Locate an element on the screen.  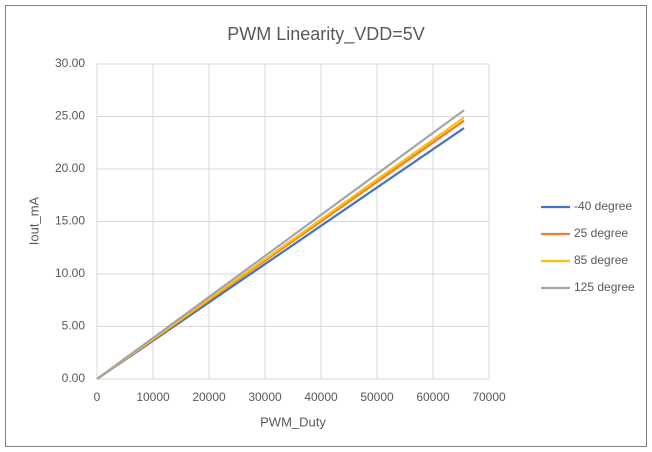
x-tick-label: 0 is located at coordinates (97, 397).